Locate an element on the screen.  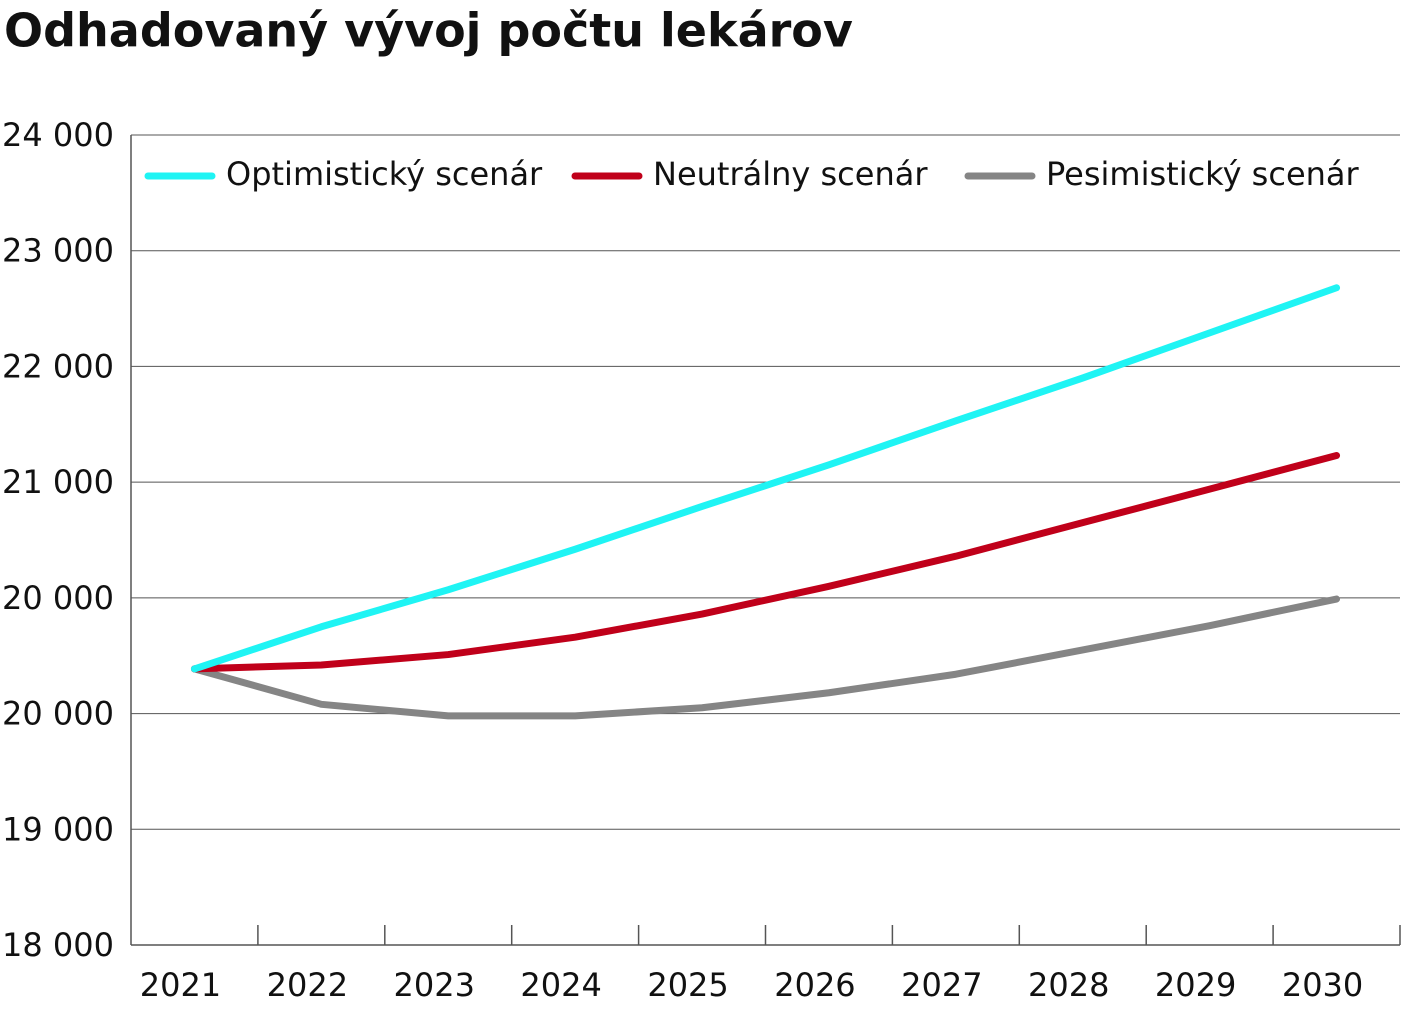
chart-title: Odhadovaný vývoj počtu lekárov is located at coordinates (428, 31).